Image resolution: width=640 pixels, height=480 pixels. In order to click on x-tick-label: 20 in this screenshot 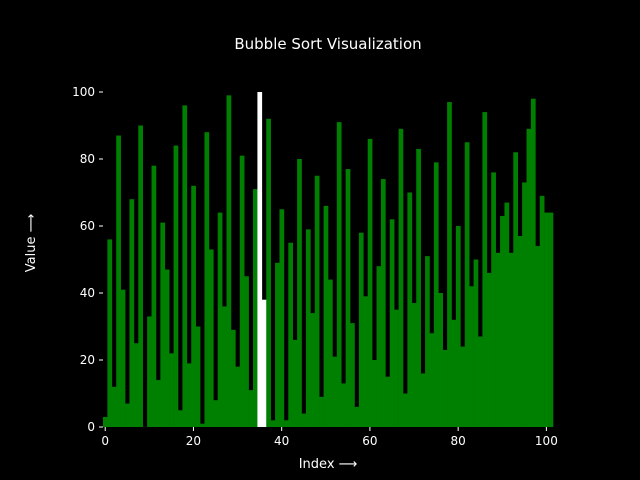, I will do `click(193, 441)`.